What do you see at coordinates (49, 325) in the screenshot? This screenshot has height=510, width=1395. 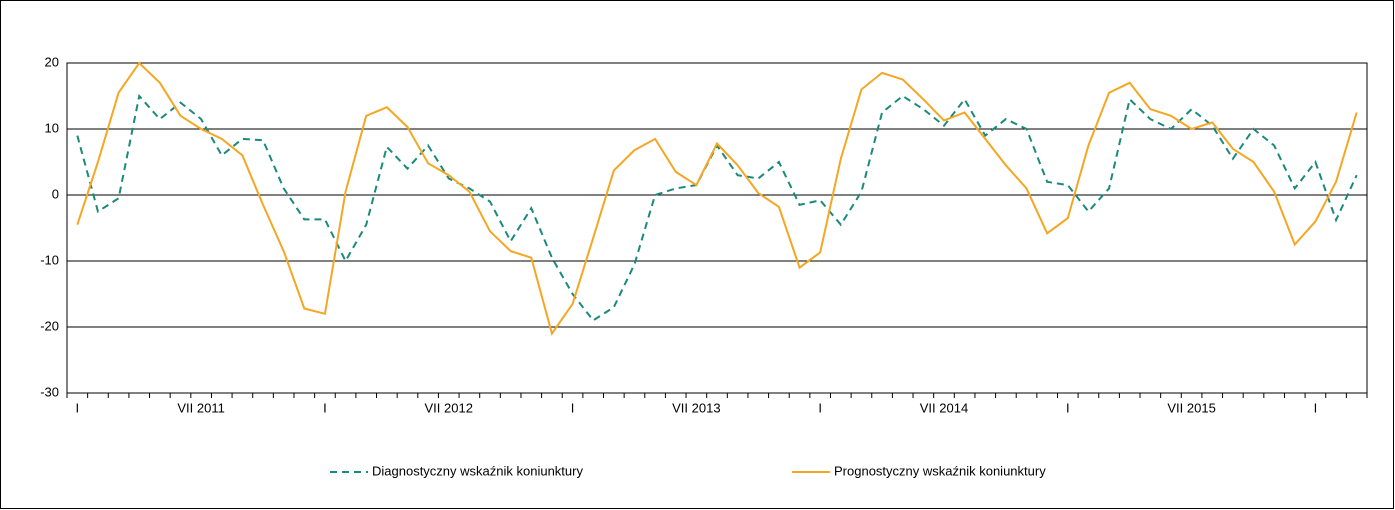 I see `y-tick-label: -20` at bounding box center [49, 325].